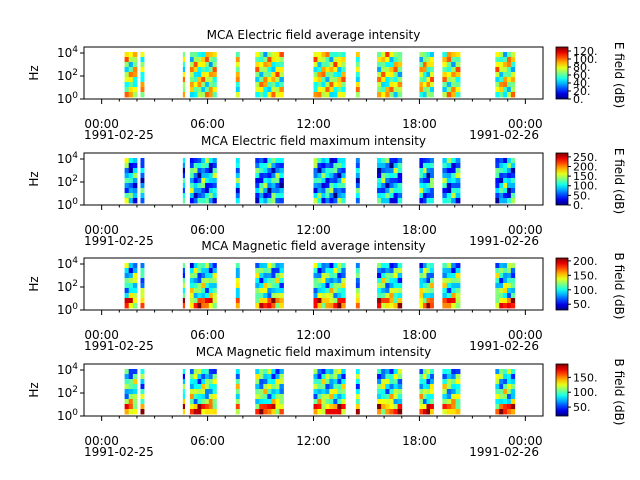 Image resolution: width=640 pixels, height=480 pixels. Describe the element at coordinates (585, 377) in the screenshot. I see `colorbar-tick-label: 150.` at that location.